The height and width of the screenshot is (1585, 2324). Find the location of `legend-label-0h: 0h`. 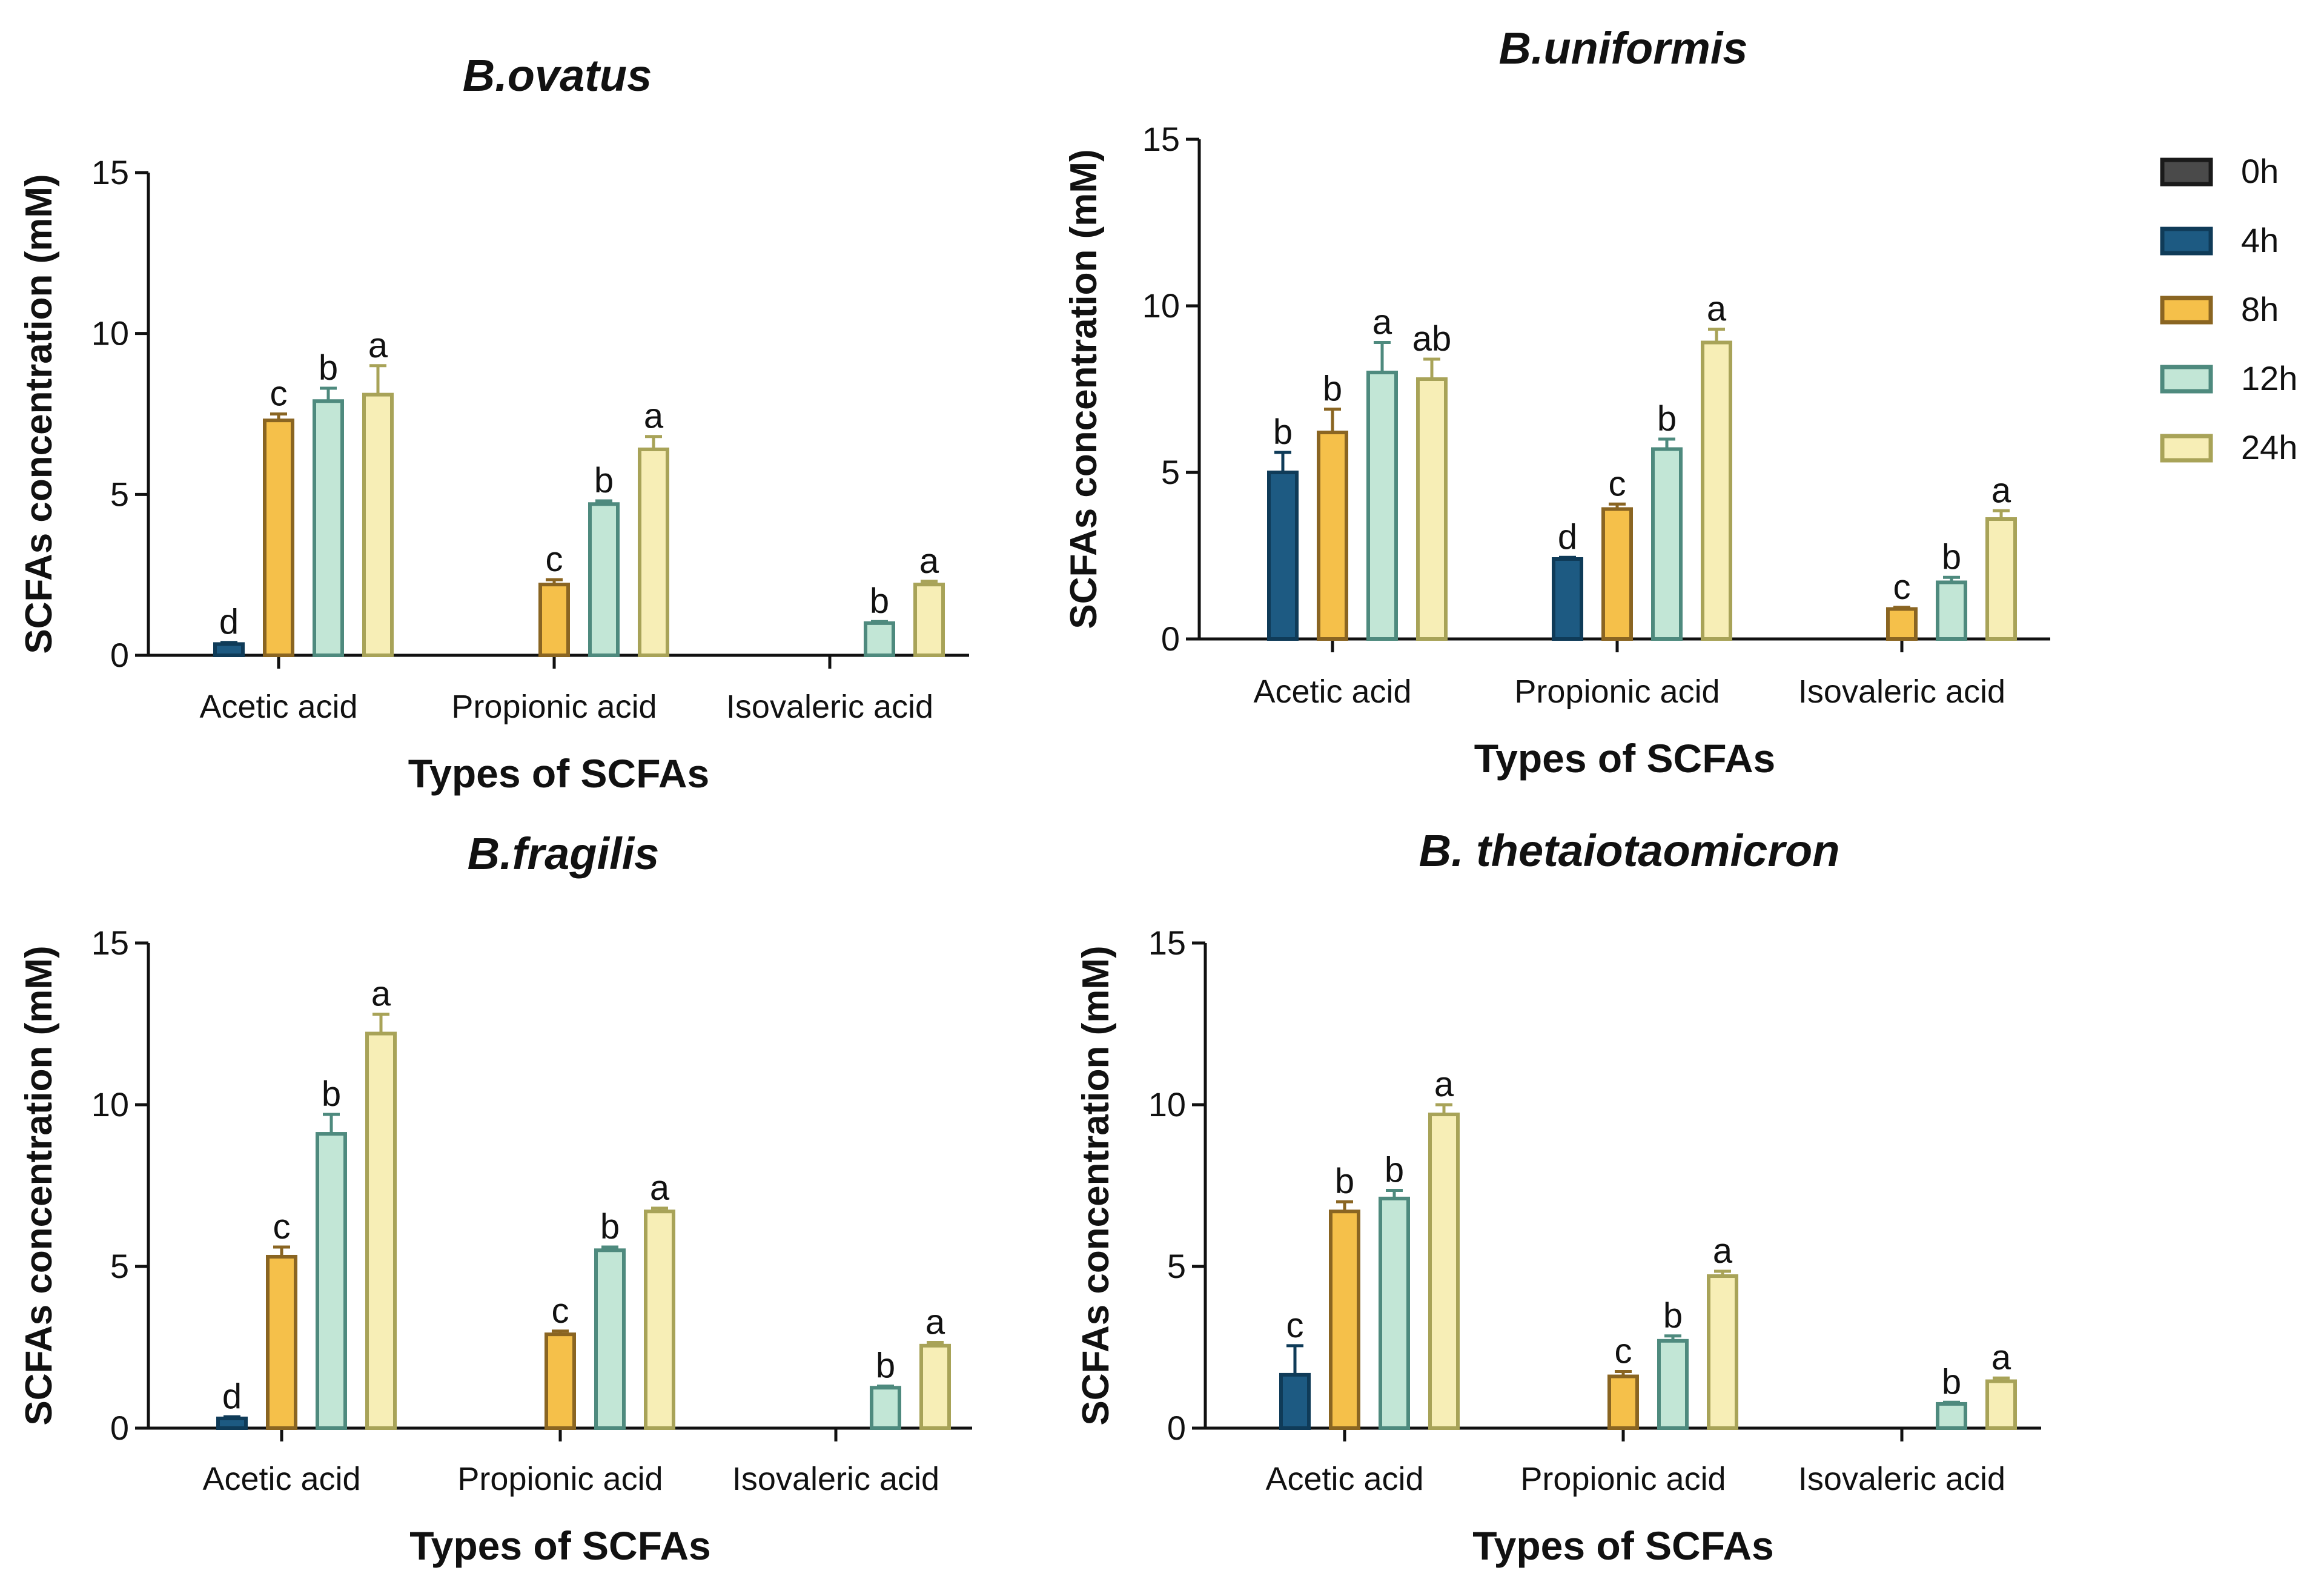

legend-label-0h: 0h is located at coordinates (2260, 171).